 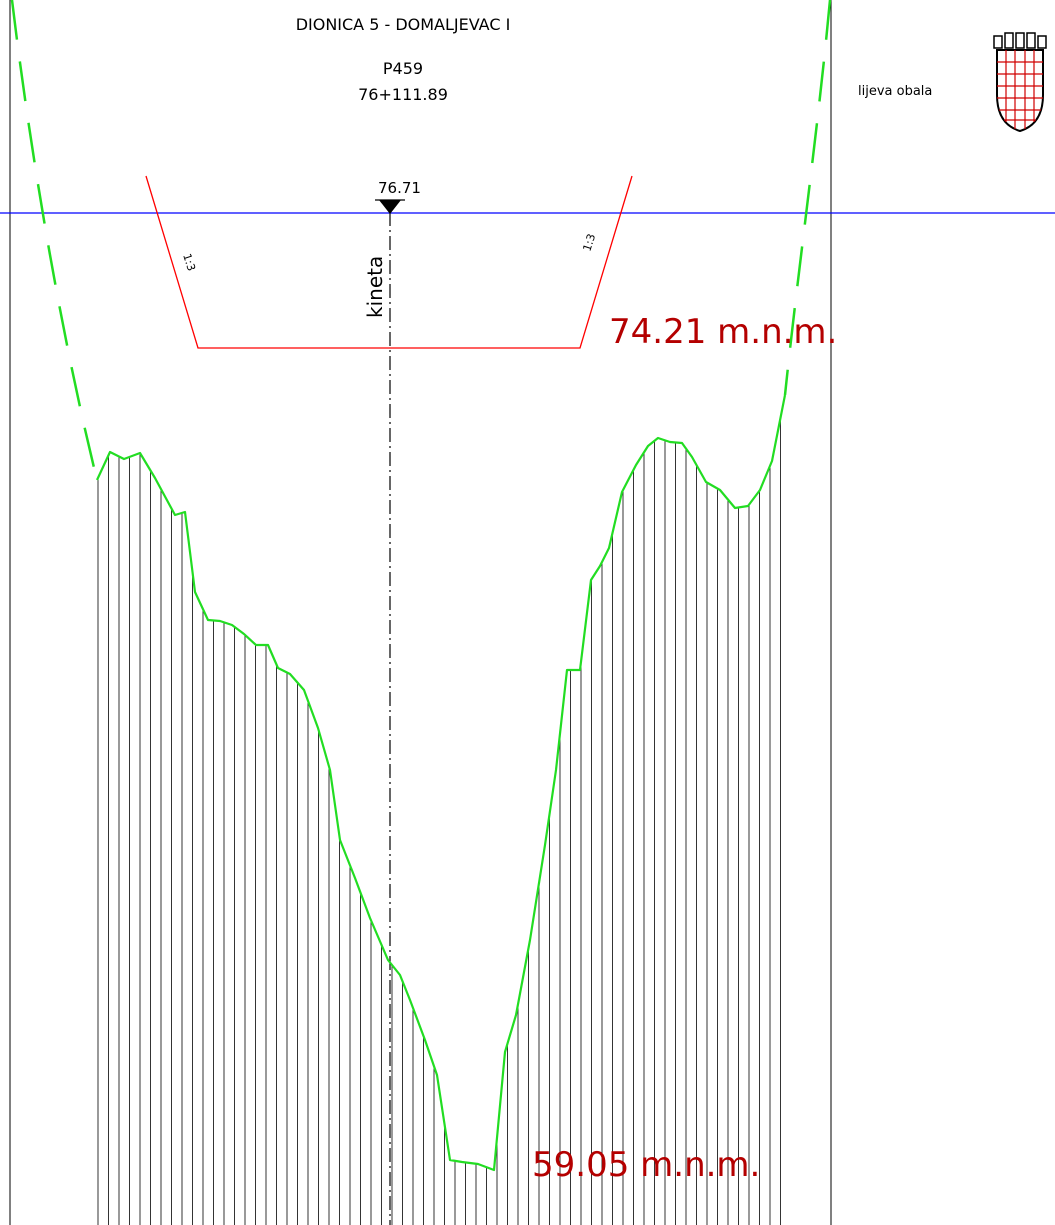 I want to click on croatian-coat-of-arms-icon, so click(x=1020, y=82).